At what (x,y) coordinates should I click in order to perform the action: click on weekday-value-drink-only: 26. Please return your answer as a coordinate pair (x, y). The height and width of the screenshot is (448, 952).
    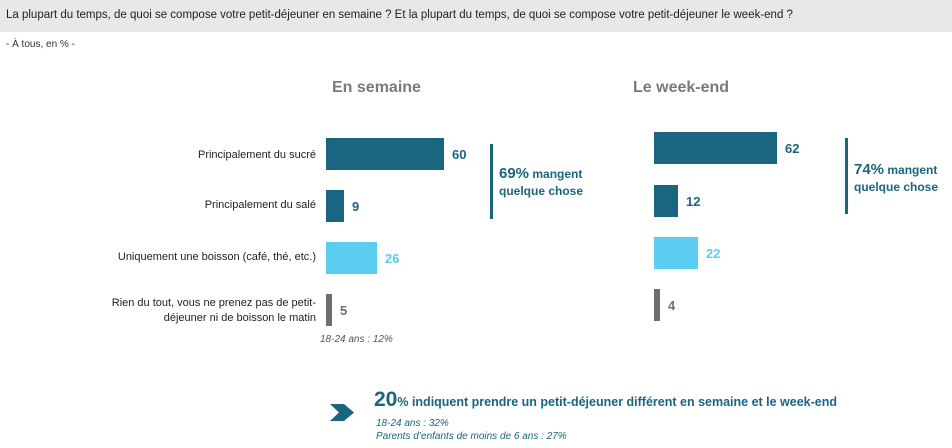
    Looking at the image, I should click on (392, 258).